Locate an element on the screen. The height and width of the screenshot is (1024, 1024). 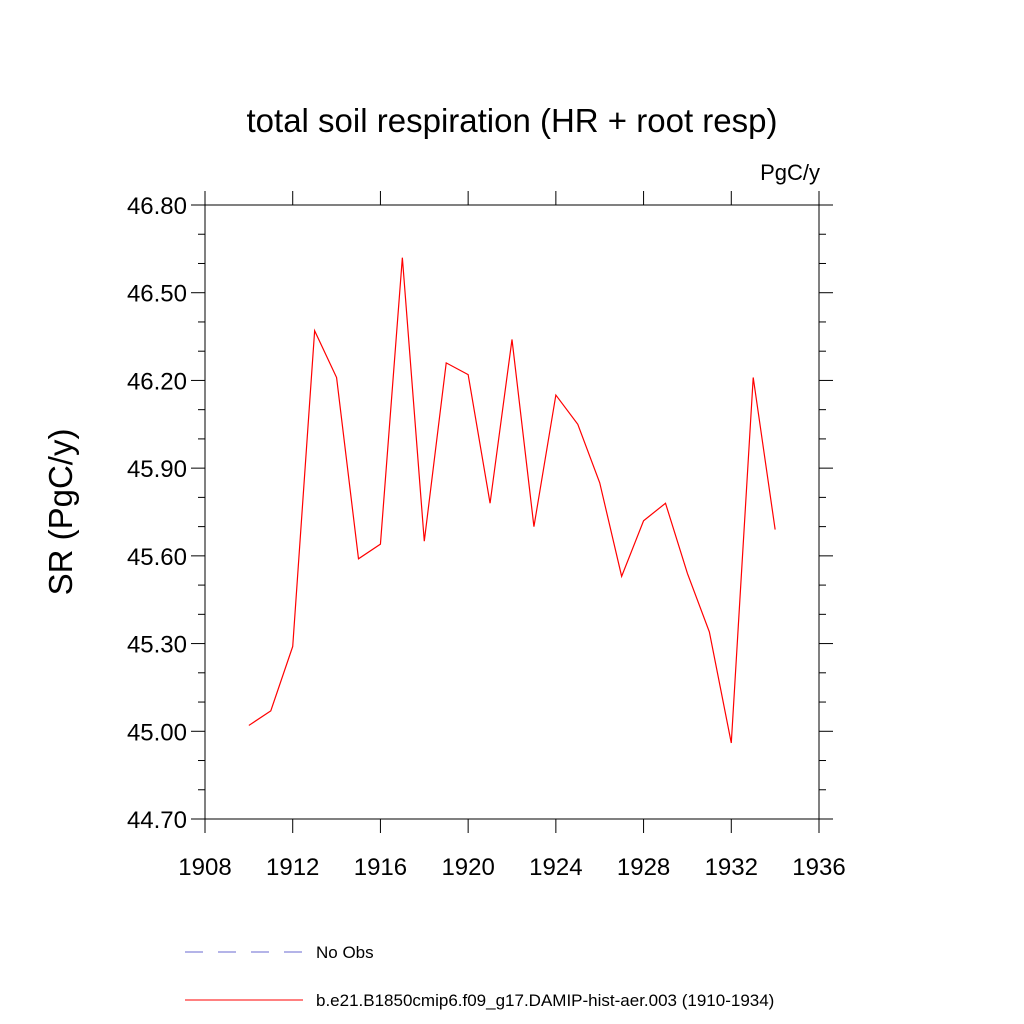
x-tick-label: 1924 is located at coordinates (555, 867).